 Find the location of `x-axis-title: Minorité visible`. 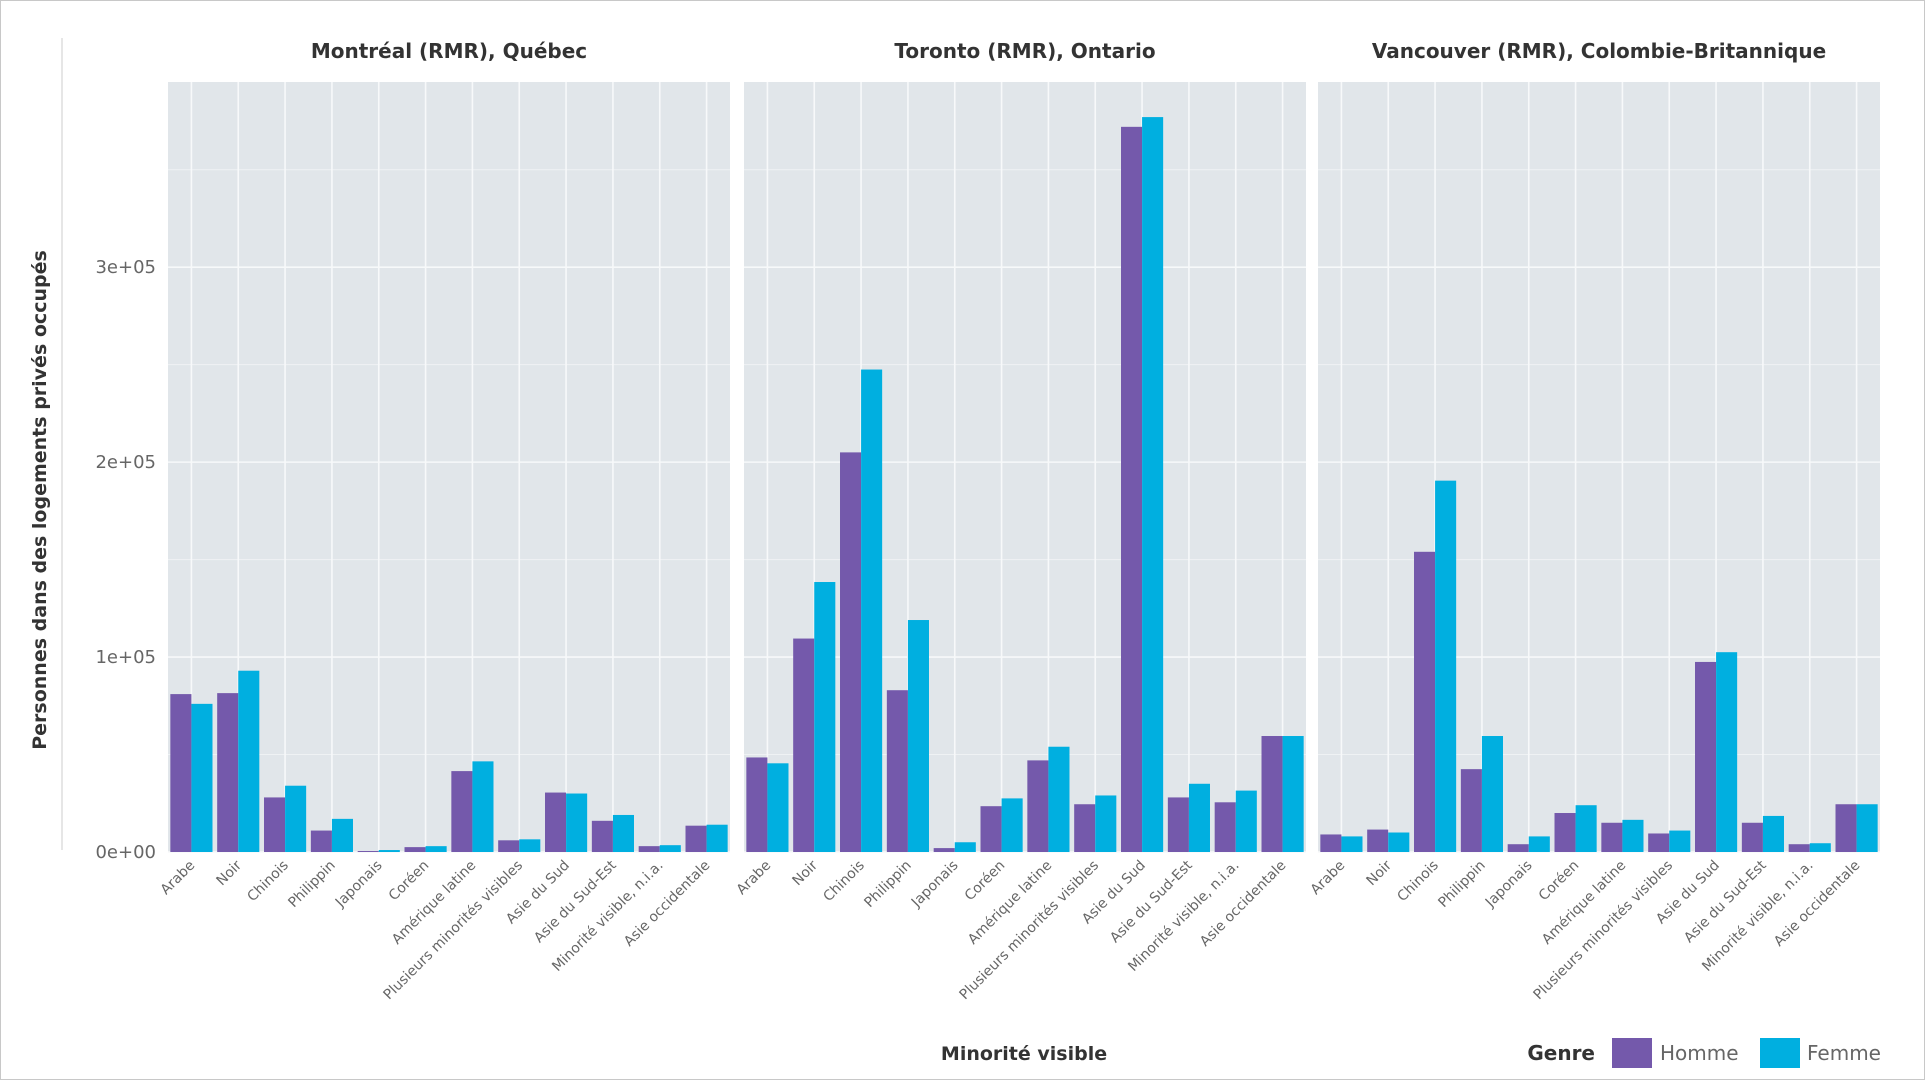

x-axis-title: Minorité visible is located at coordinates (1024, 1054).